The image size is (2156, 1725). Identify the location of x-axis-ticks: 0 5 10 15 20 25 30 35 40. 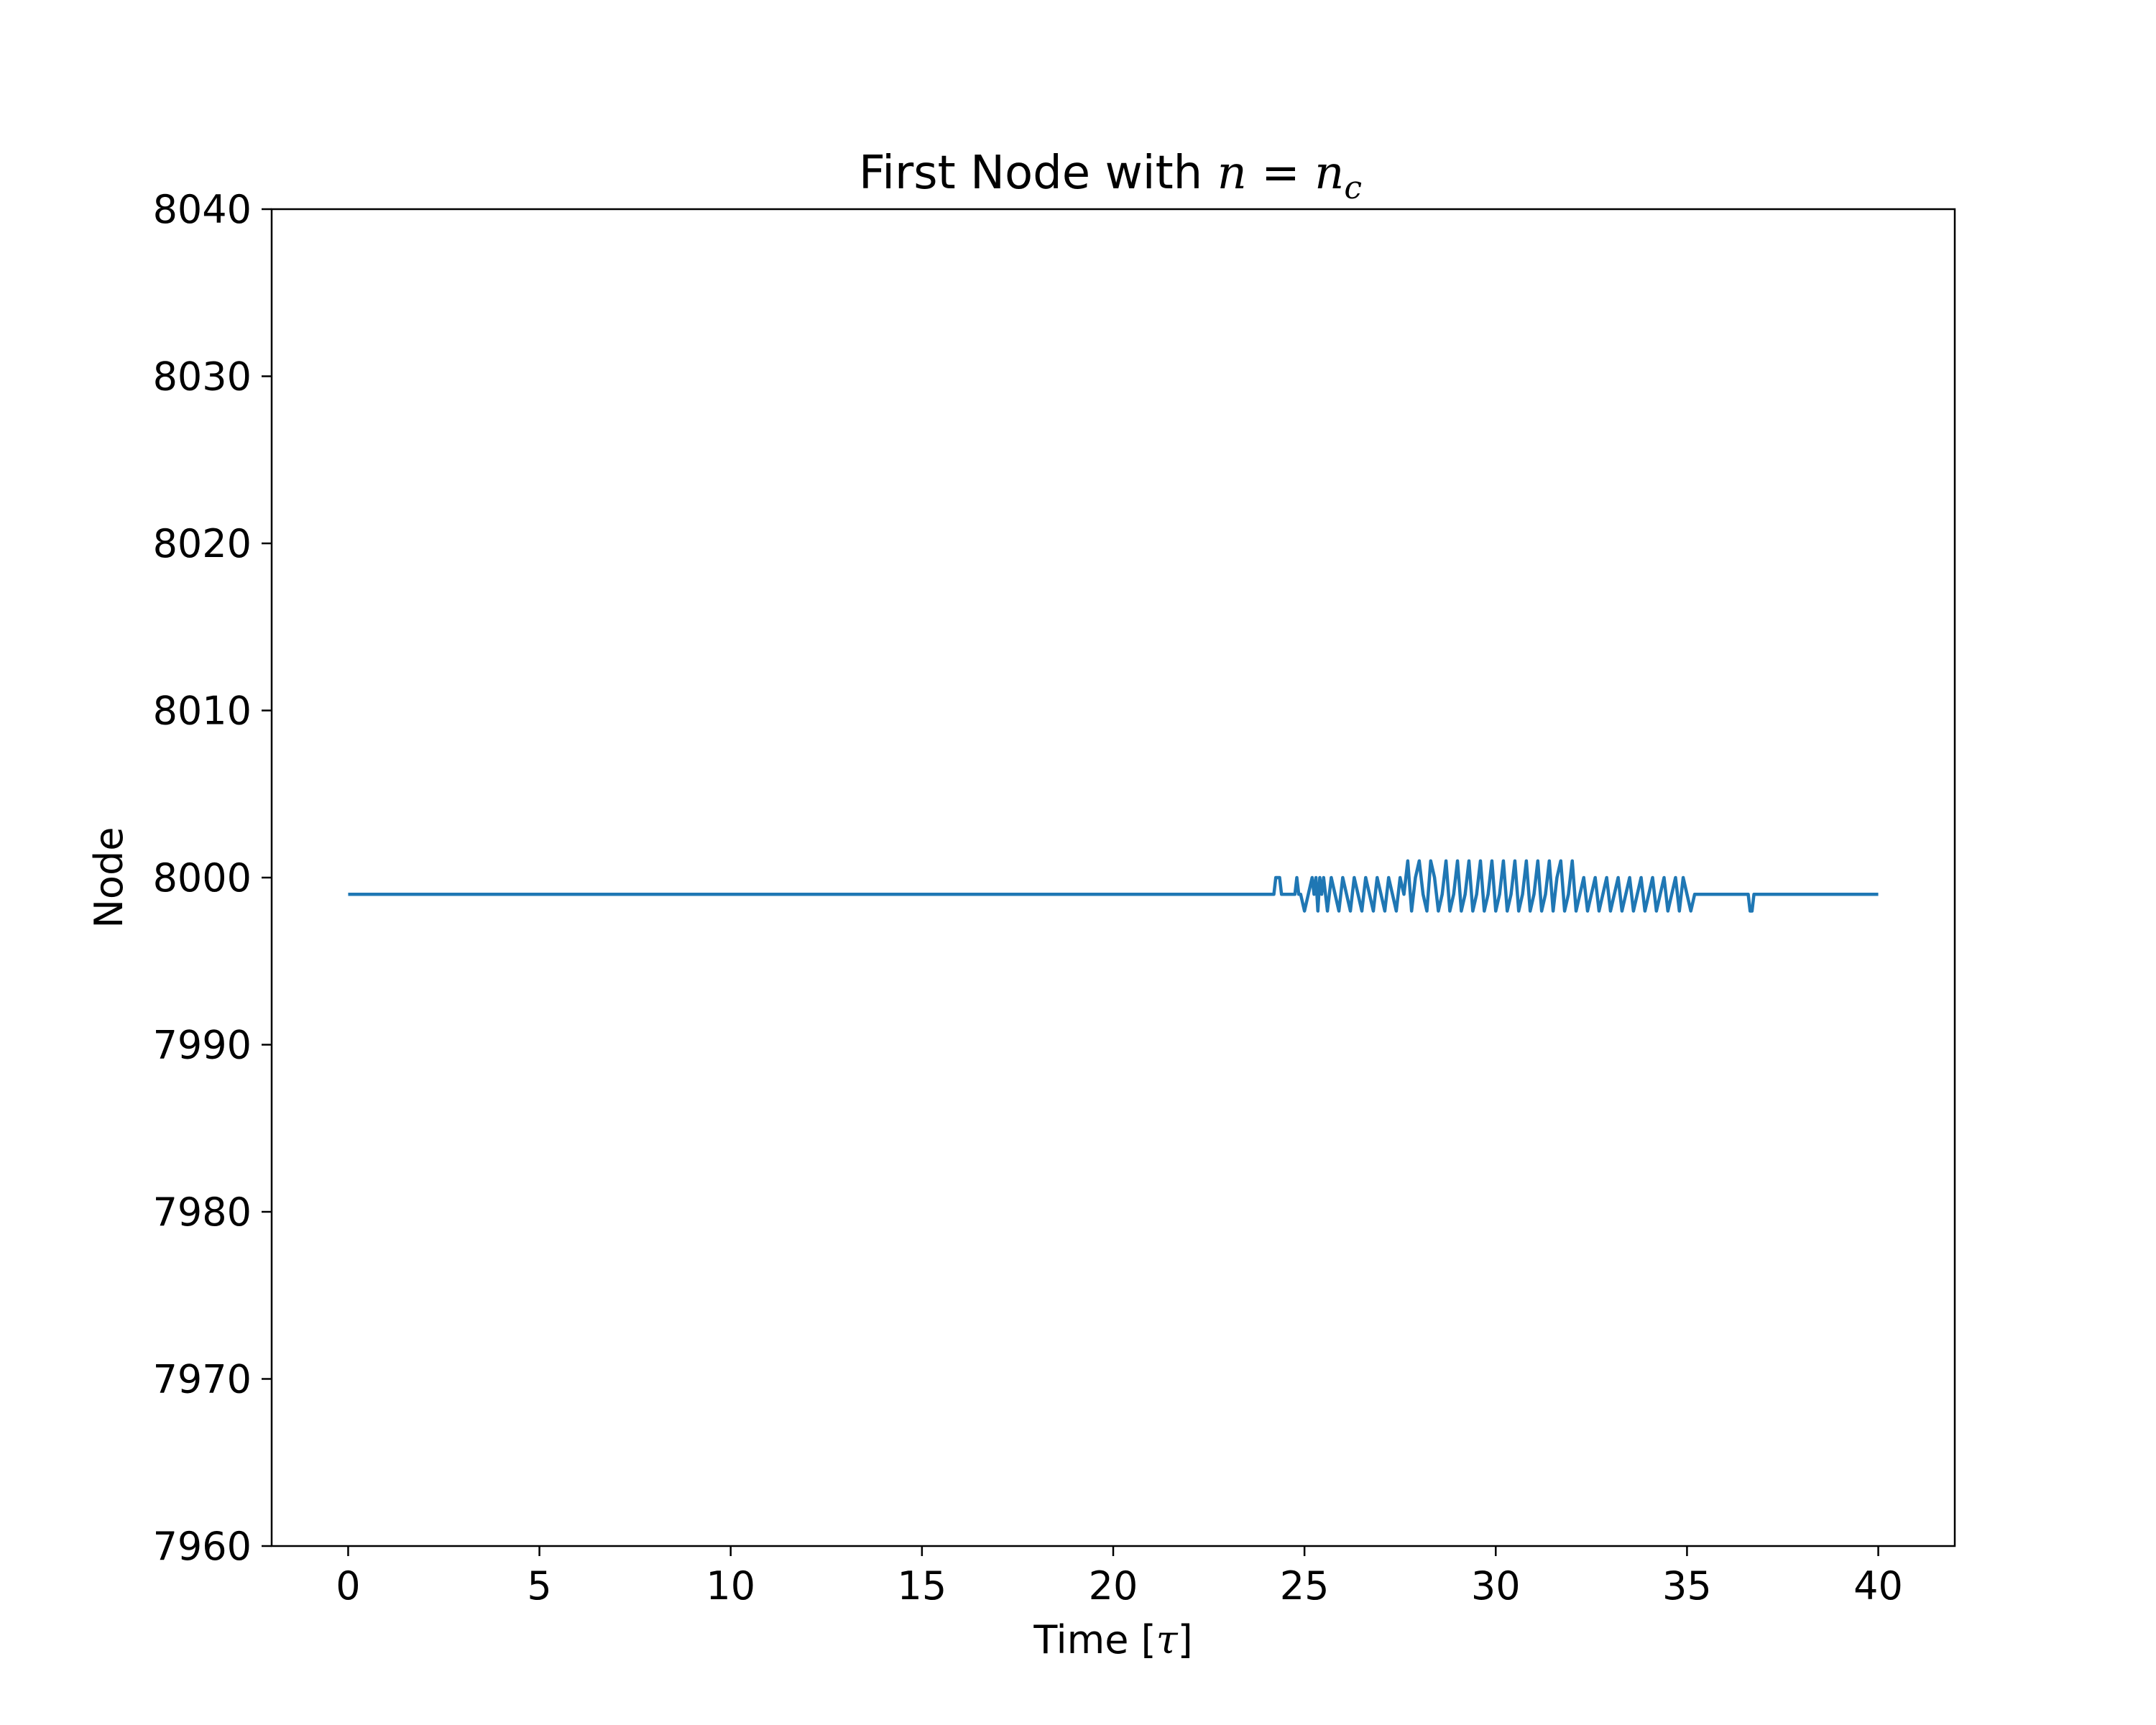
(1119, 1577).